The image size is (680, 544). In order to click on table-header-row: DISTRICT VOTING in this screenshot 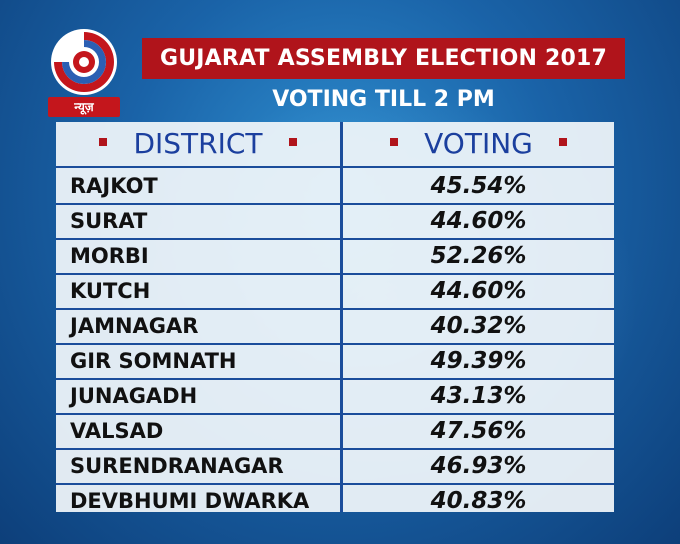, I will do `click(335, 144)`.